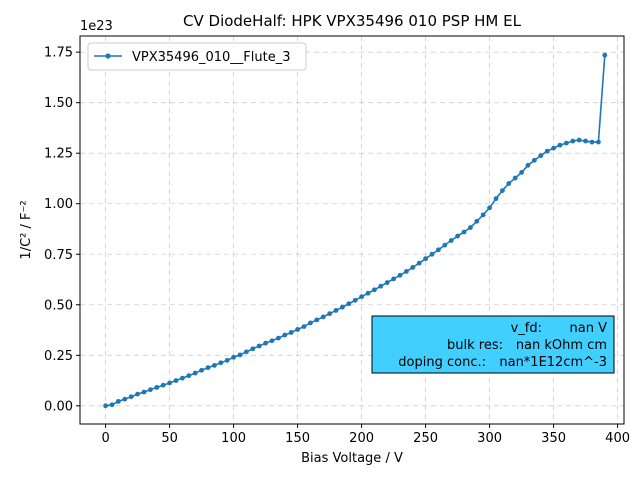 This screenshot has height=480, width=640. Describe the element at coordinates (489, 438) in the screenshot. I see `x-tick-label: 300` at that location.